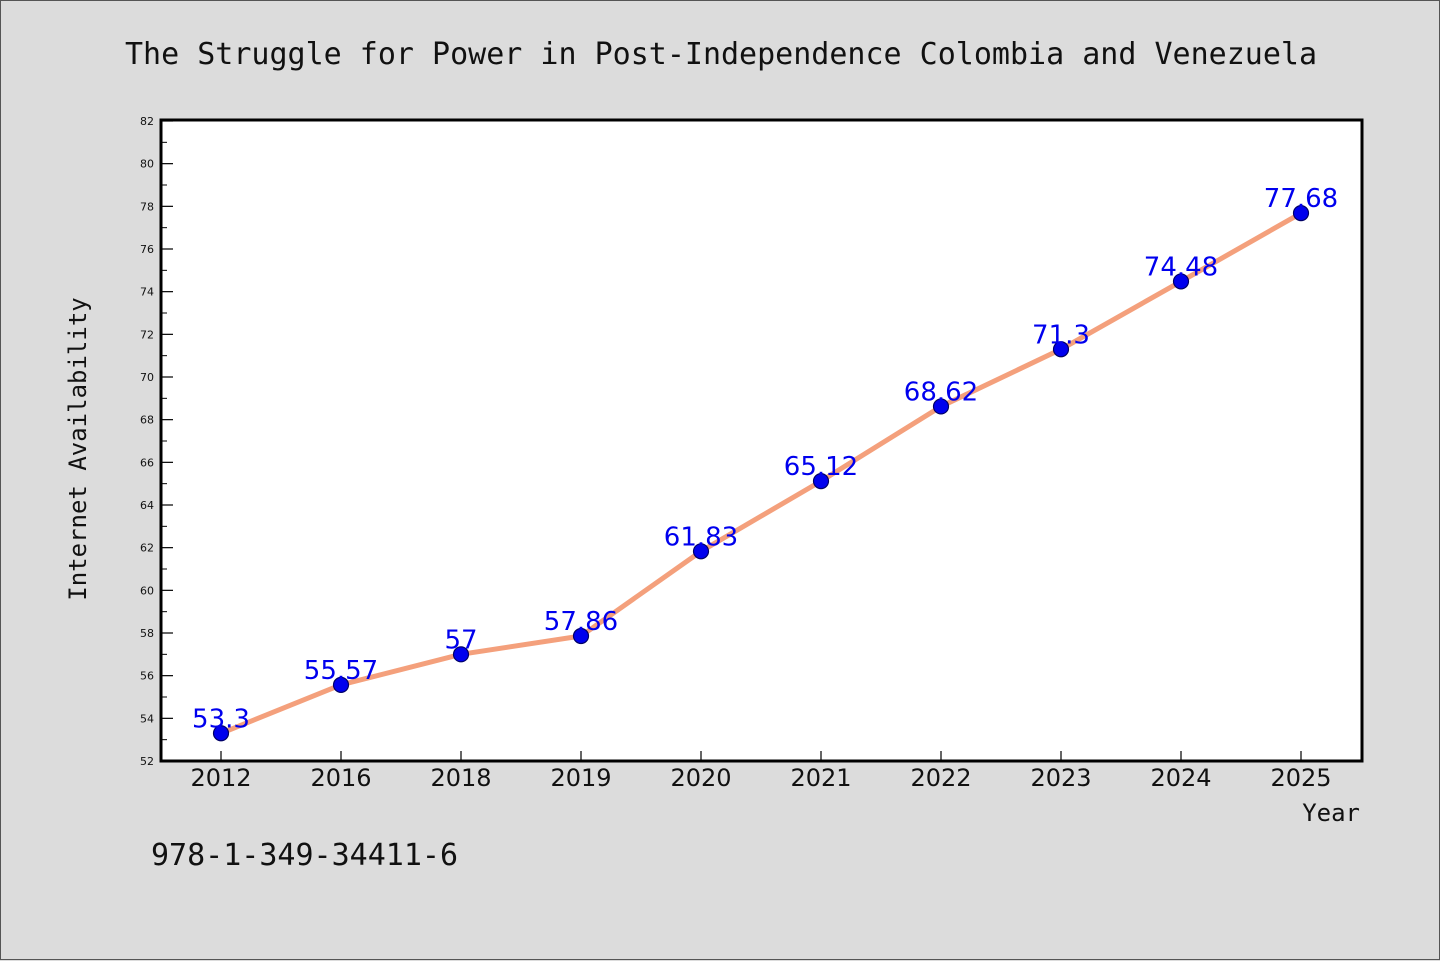 This screenshot has width=1440, height=961. Describe the element at coordinates (147, 462) in the screenshot. I see `y-tick-label: 66` at that location.